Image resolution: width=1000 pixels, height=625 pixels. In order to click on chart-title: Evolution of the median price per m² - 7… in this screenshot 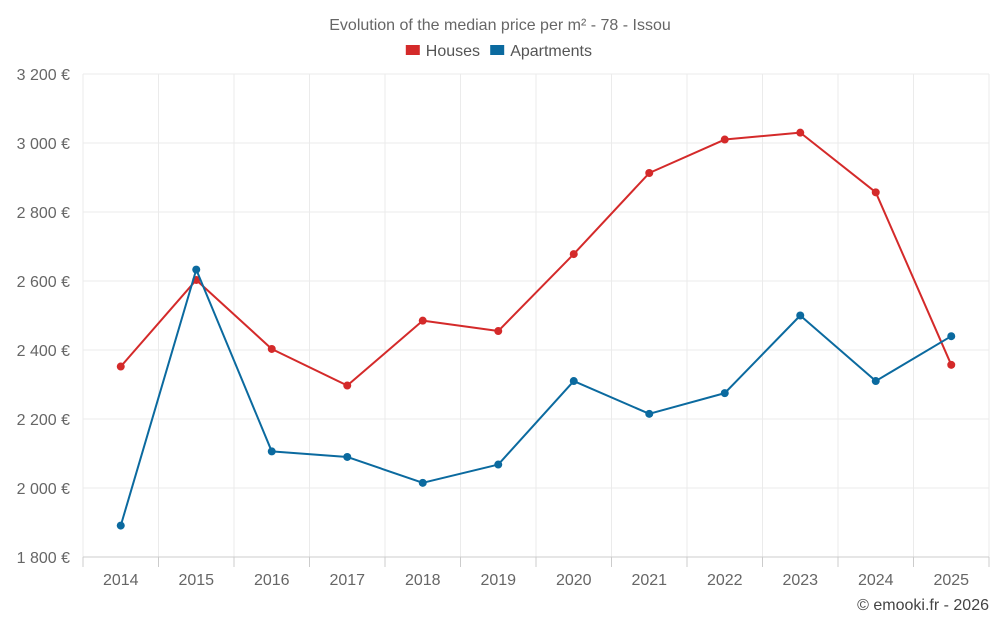, I will do `click(500, 25)`.